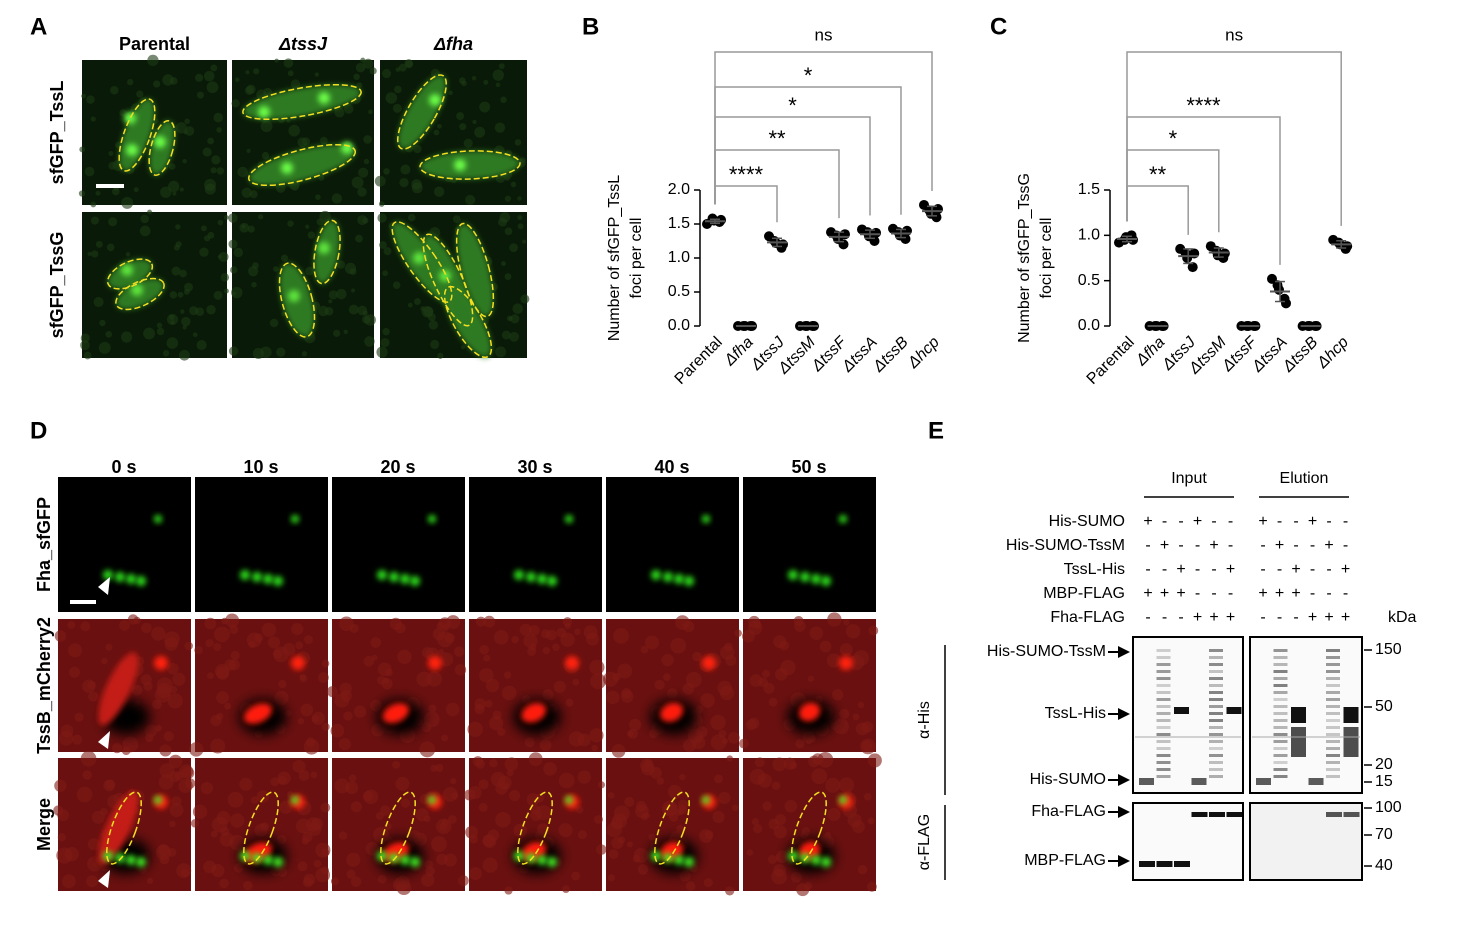  Describe the element at coordinates (104, 740) in the screenshot. I see `arrowhead` at that location.